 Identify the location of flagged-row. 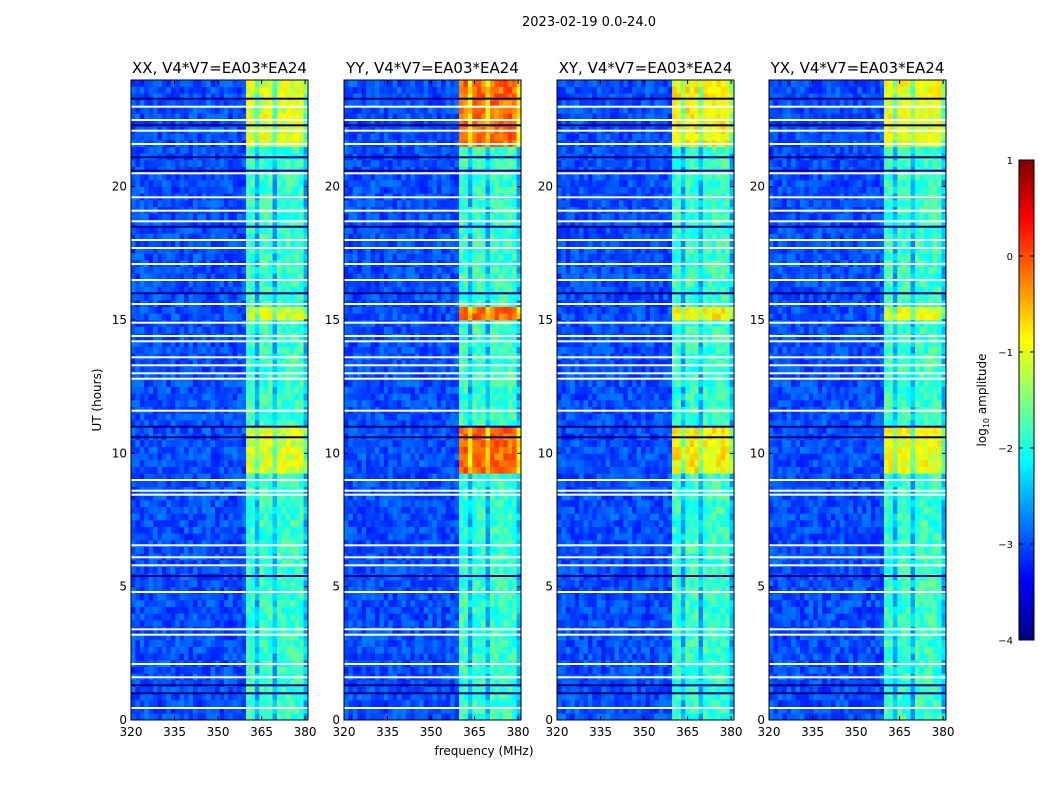
(219, 226).